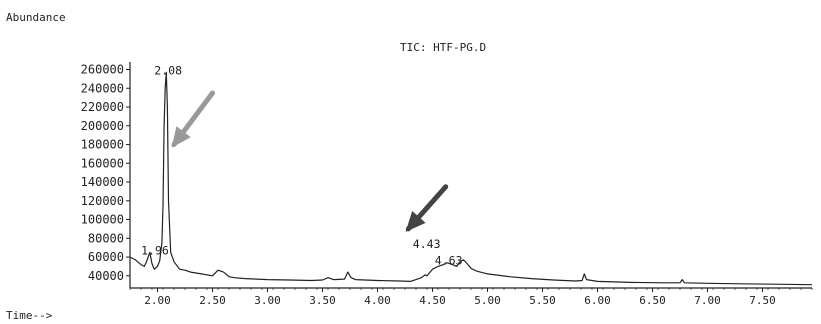  Describe the element at coordinates (102, 126) in the screenshot. I see `y-tick-label: 200000` at that location.